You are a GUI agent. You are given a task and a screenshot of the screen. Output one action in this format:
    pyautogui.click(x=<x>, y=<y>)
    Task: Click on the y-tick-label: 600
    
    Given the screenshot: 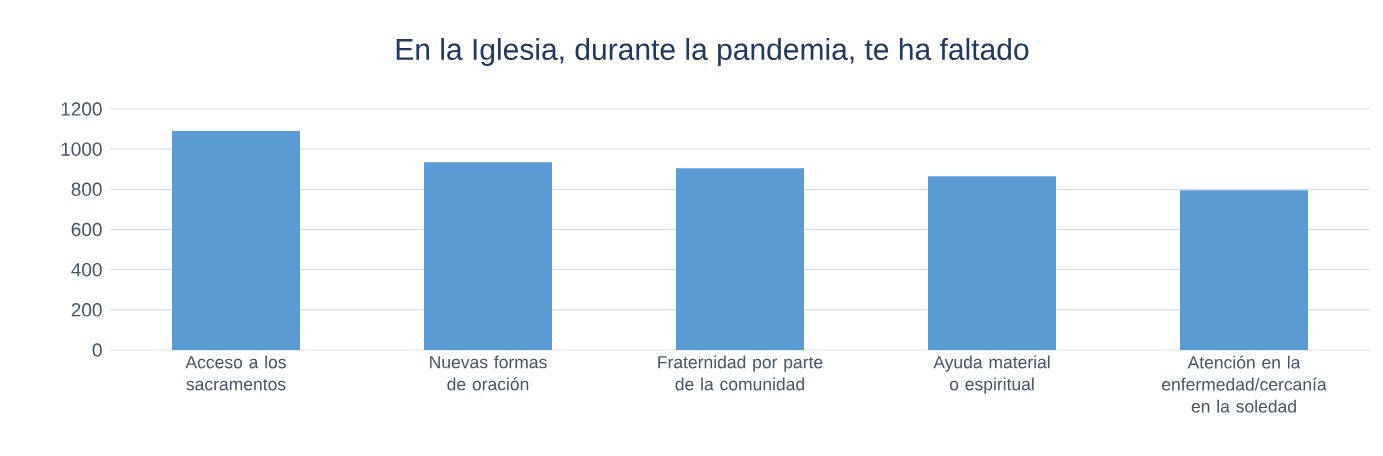 What is the action you would take?
    pyautogui.click(x=86, y=229)
    